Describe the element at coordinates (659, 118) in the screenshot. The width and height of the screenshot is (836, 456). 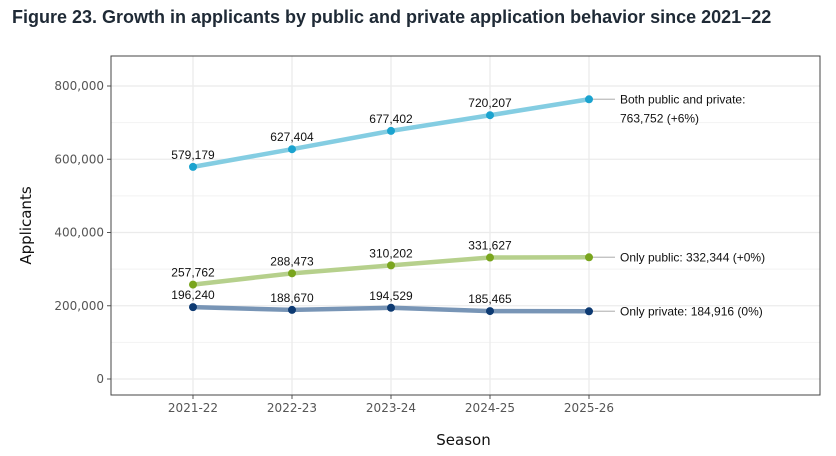
I see `end-label-both: 763,752 (+6%)` at that location.